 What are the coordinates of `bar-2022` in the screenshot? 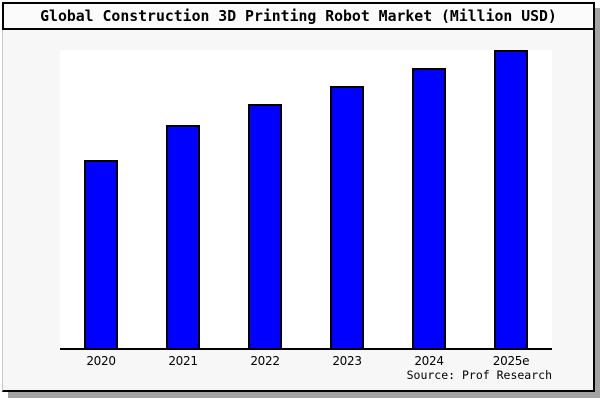 It's located at (265, 225).